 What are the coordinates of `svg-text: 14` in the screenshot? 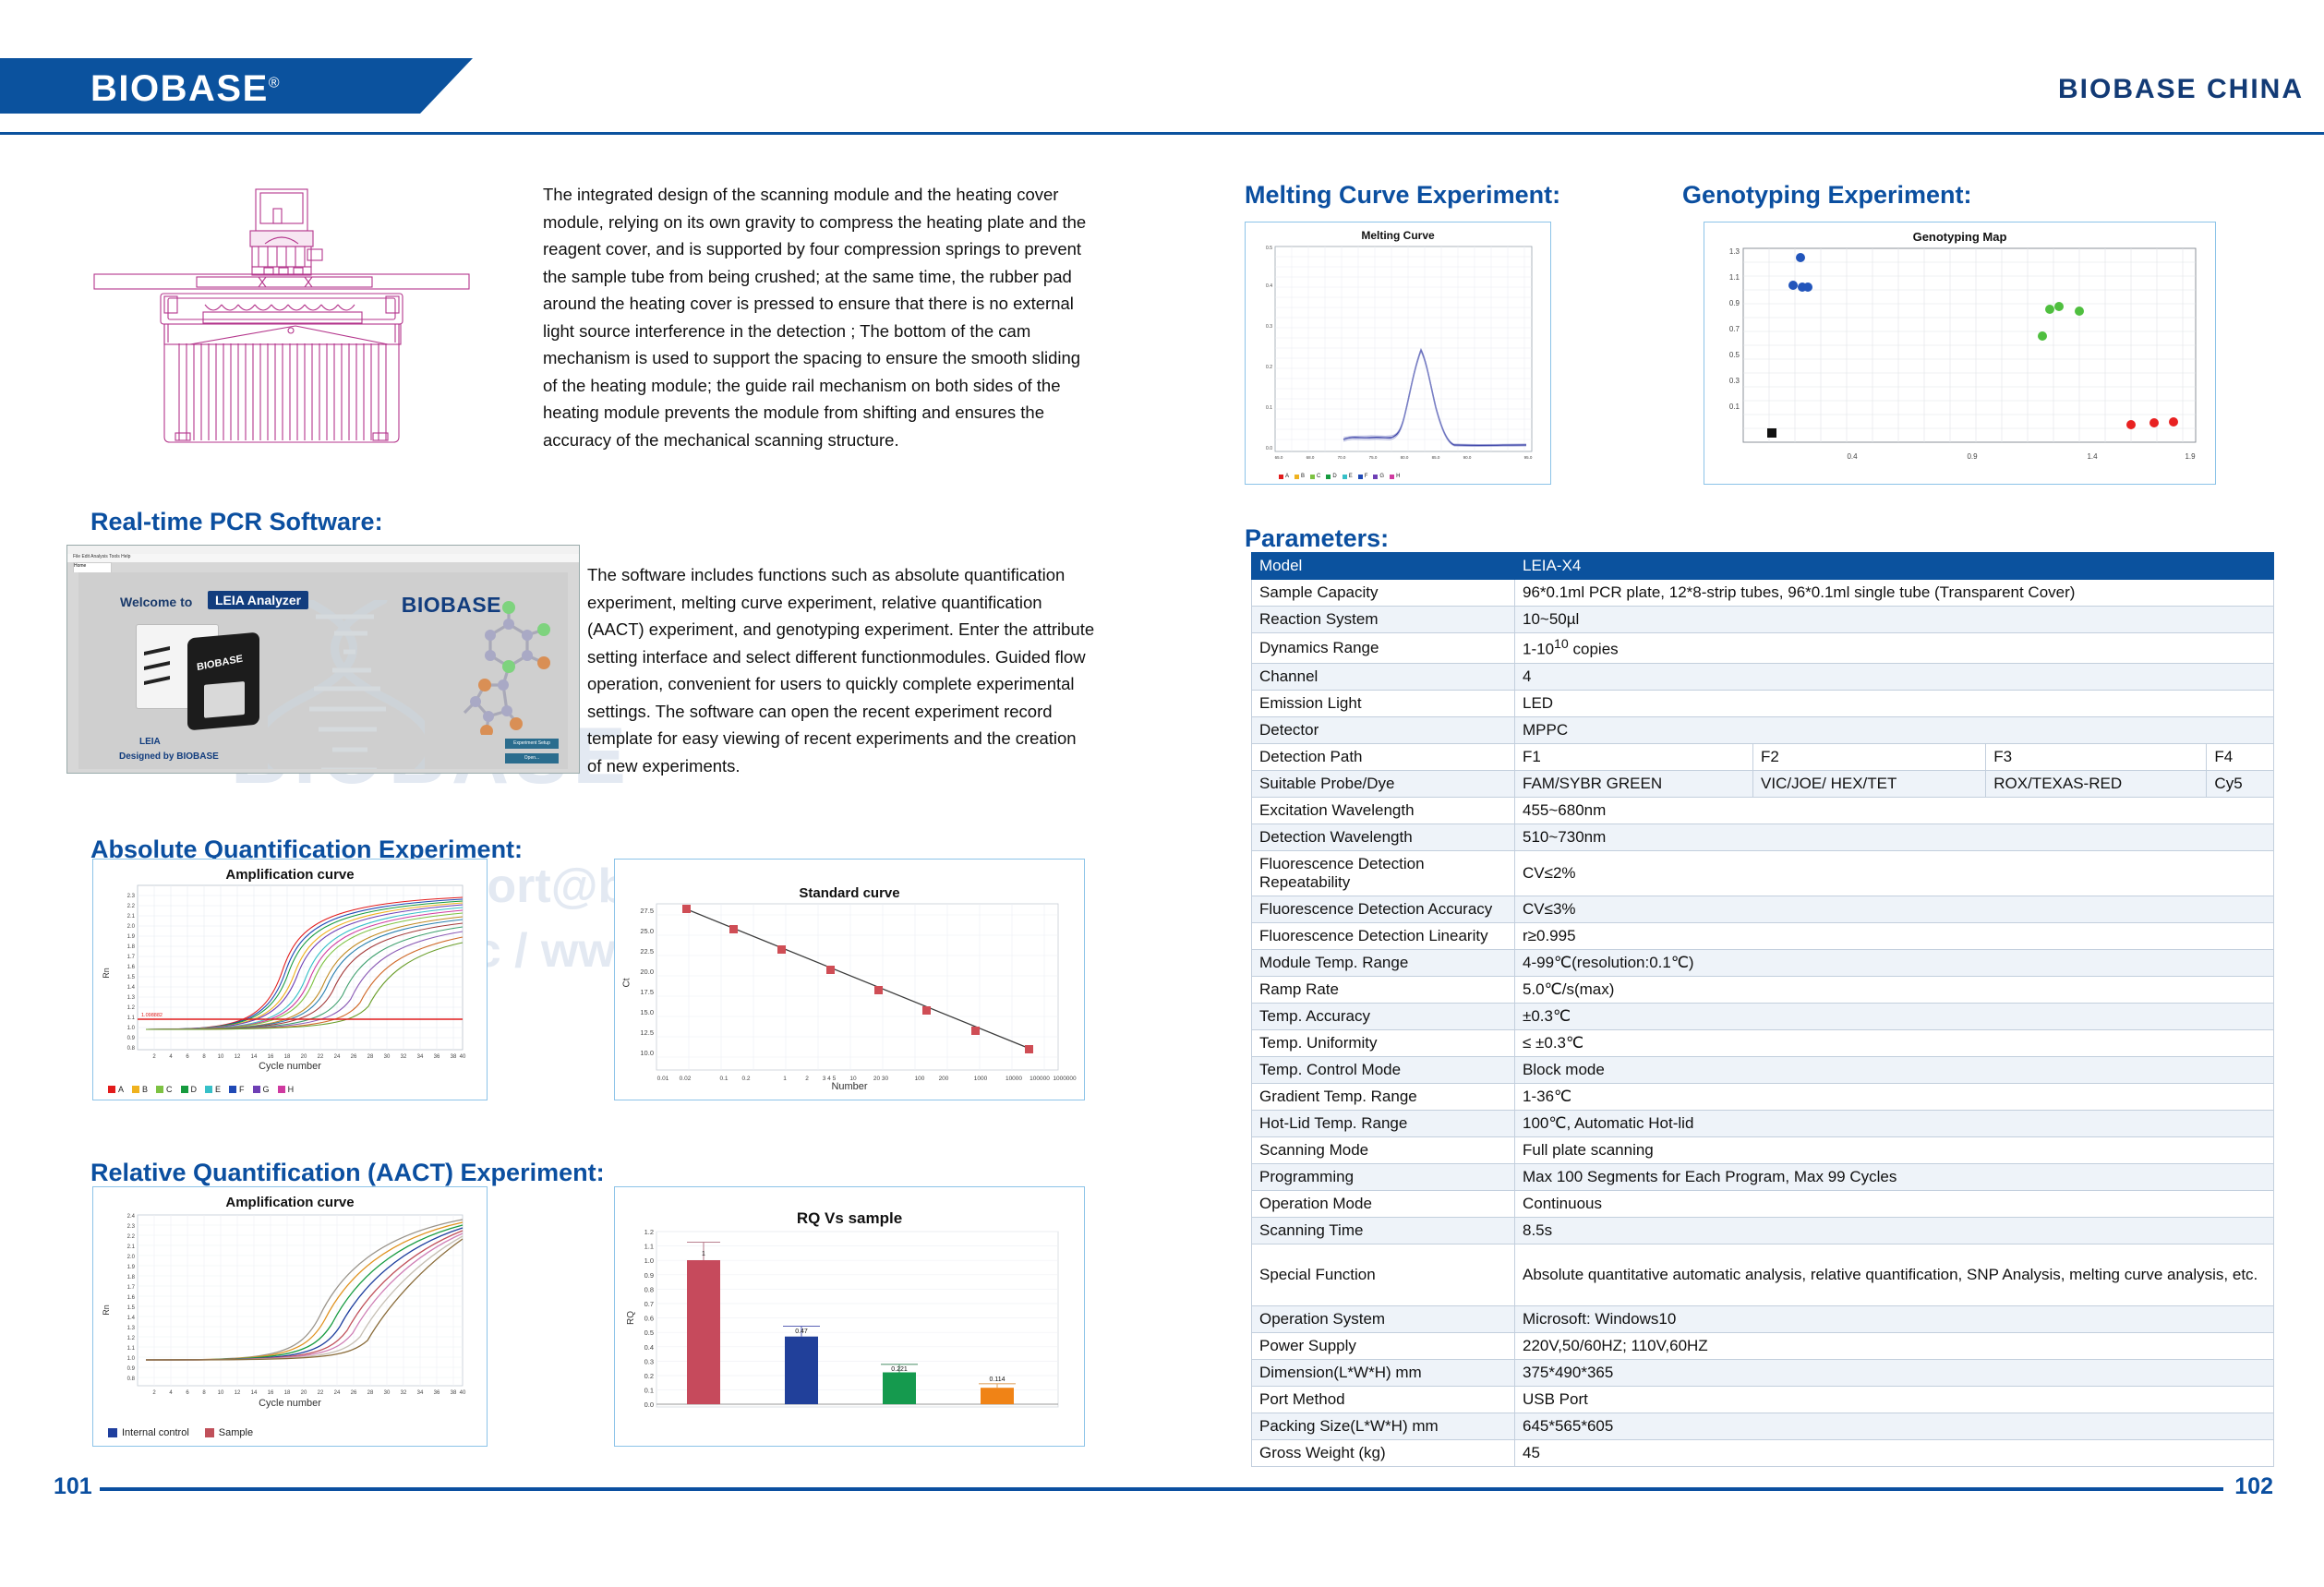 It's located at (255, 1057).